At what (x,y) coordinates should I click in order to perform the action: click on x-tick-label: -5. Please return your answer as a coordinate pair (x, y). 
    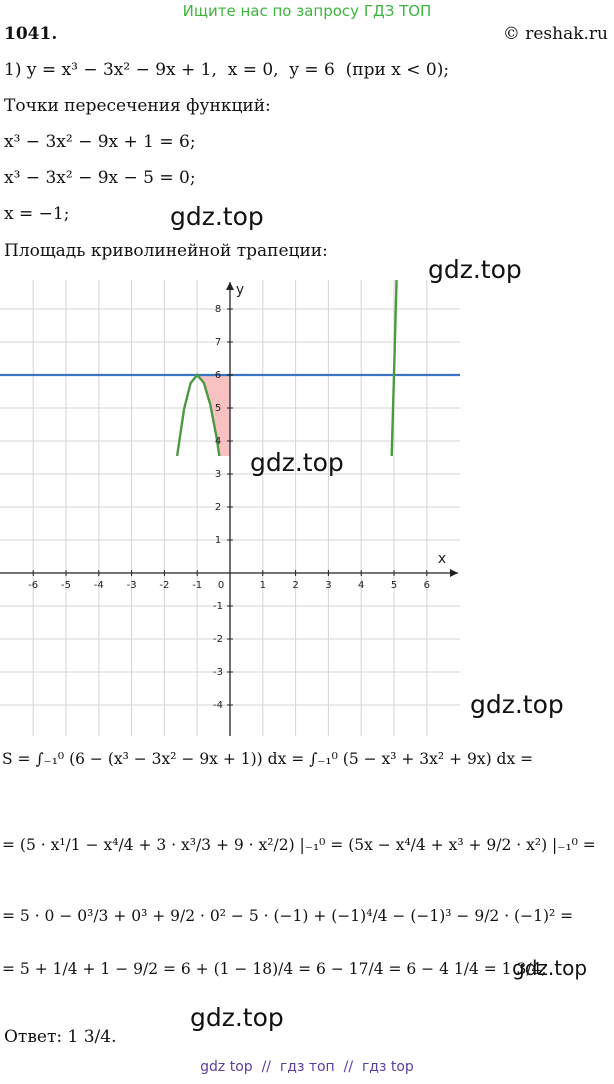
    Looking at the image, I should click on (66, 585).